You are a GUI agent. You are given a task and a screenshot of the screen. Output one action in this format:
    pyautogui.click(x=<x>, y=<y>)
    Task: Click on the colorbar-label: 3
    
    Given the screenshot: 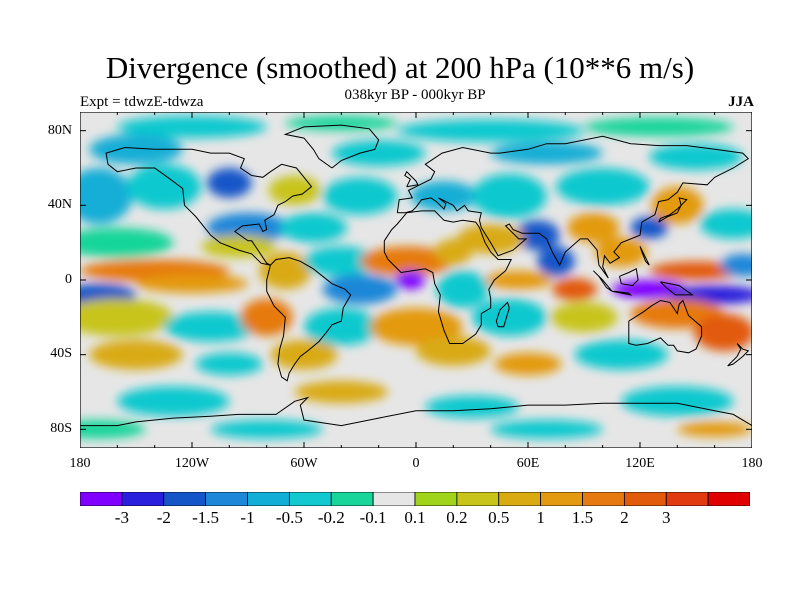 What is the action you would take?
    pyautogui.click(x=666, y=517)
    